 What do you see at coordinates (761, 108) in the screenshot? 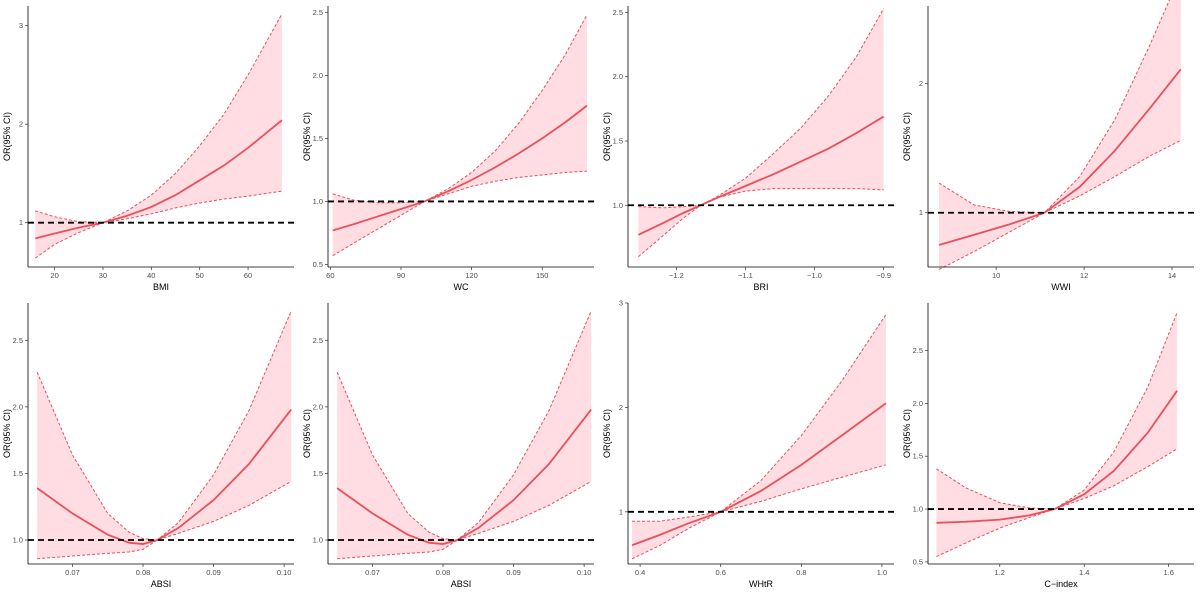
I see `upper-ci-line-bri` at bounding box center [761, 108].